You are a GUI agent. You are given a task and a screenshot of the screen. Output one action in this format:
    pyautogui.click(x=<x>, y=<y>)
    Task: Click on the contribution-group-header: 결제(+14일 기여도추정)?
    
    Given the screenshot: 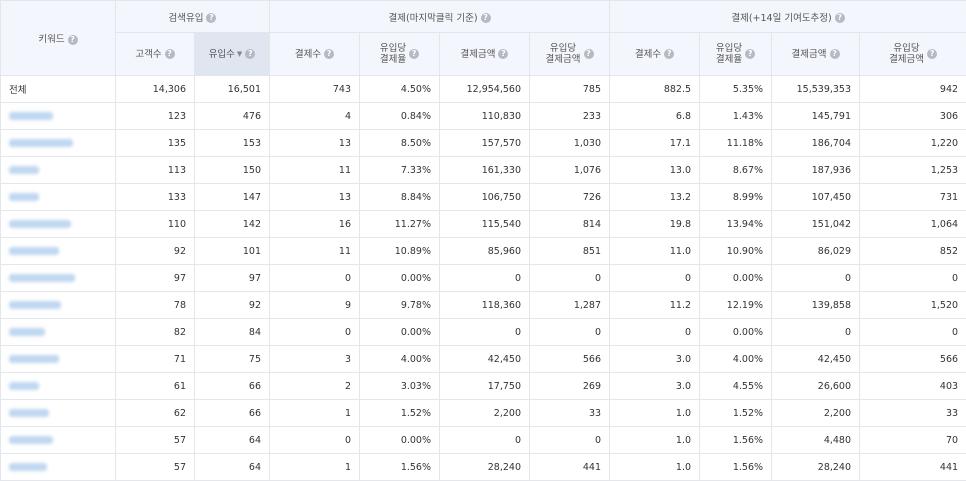 What is the action you would take?
    pyautogui.click(x=788, y=17)
    